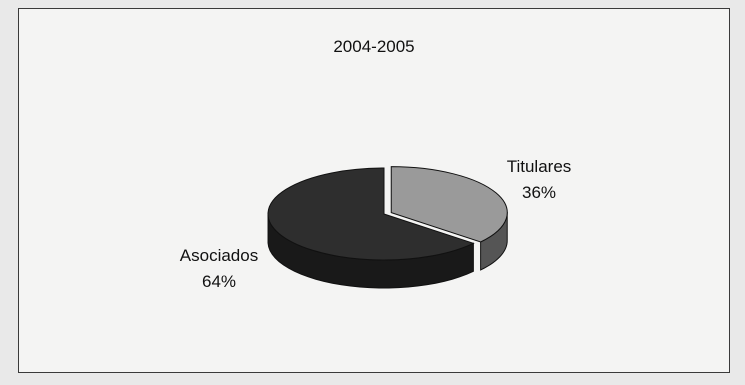  What do you see at coordinates (539, 192) in the screenshot?
I see `slice-percent-titulares: 36%` at bounding box center [539, 192].